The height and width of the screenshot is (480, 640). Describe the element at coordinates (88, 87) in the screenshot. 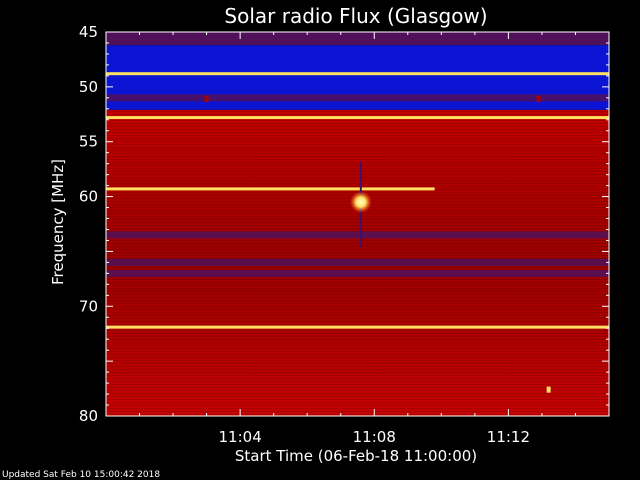

I see `y-tick-label: 50` at that location.